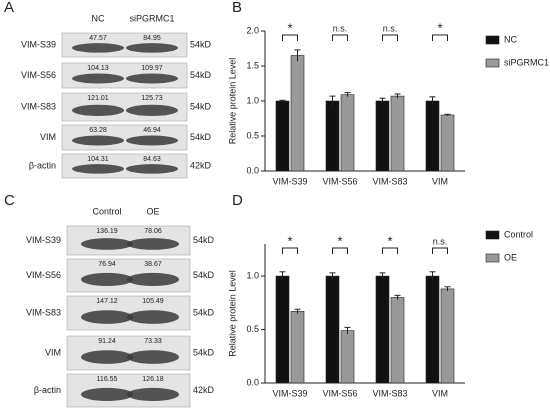 Image resolution: width=550 pixels, height=412 pixels. I want to click on band-value: 104.13, so click(98, 68).